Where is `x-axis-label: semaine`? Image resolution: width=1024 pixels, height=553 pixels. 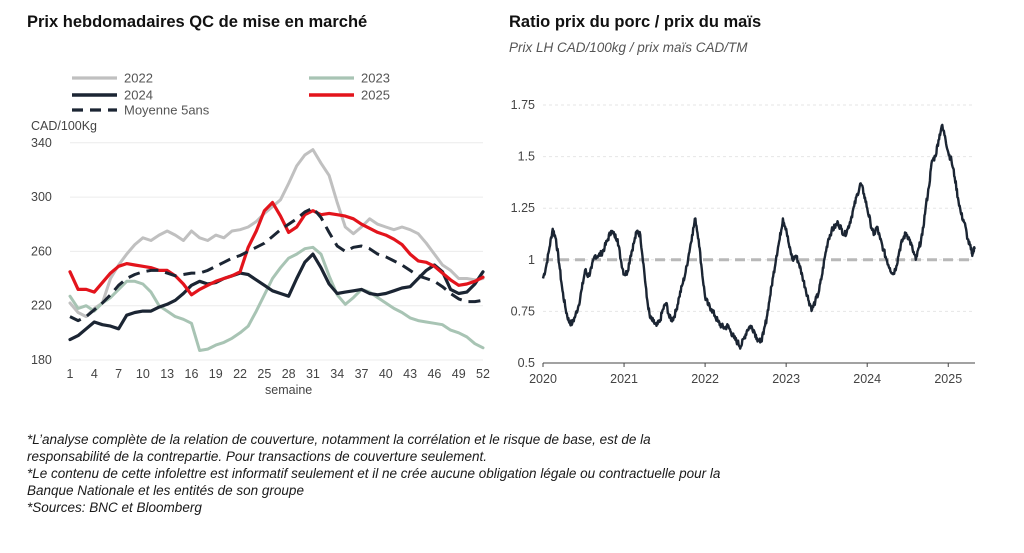 x-axis-label: semaine is located at coordinates (288, 390).